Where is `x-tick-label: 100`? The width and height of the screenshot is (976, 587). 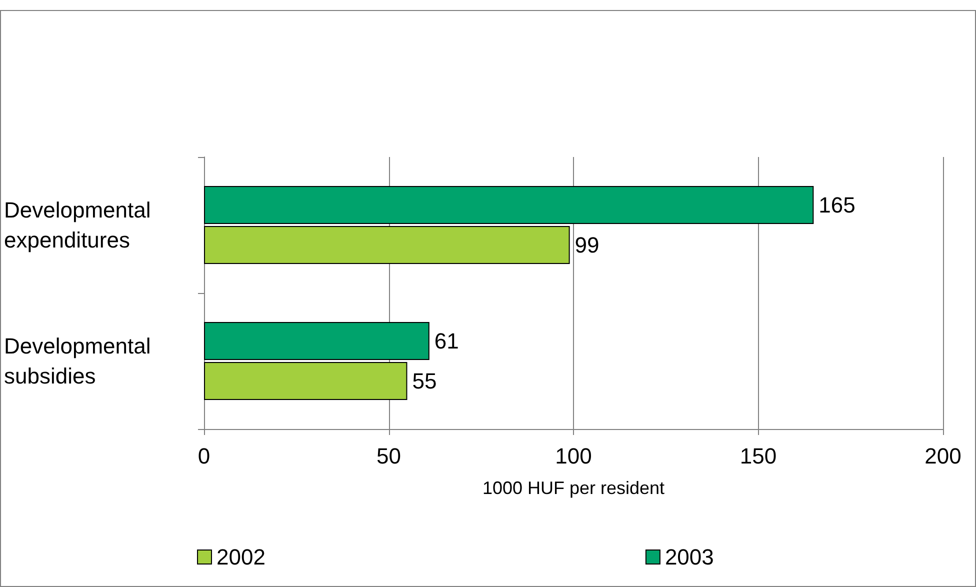 x-tick-label: 100 is located at coordinates (573, 456).